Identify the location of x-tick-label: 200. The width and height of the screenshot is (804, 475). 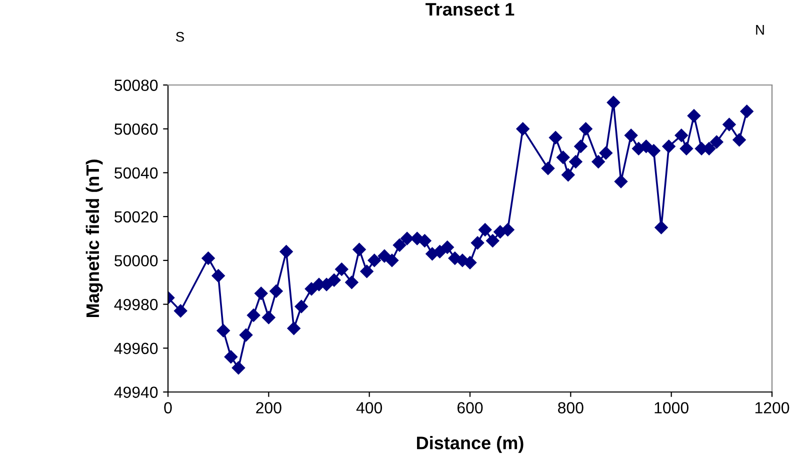
(269, 408).